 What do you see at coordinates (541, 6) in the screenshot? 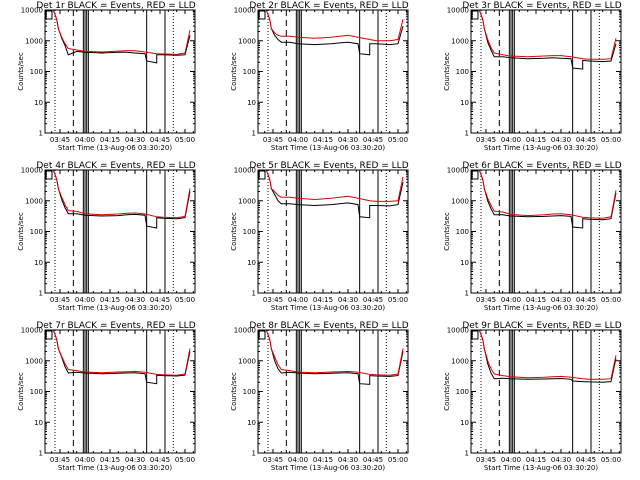
I see `panel-title: Det 3r BLACK = Events, RED = LLD` at bounding box center [541, 6].